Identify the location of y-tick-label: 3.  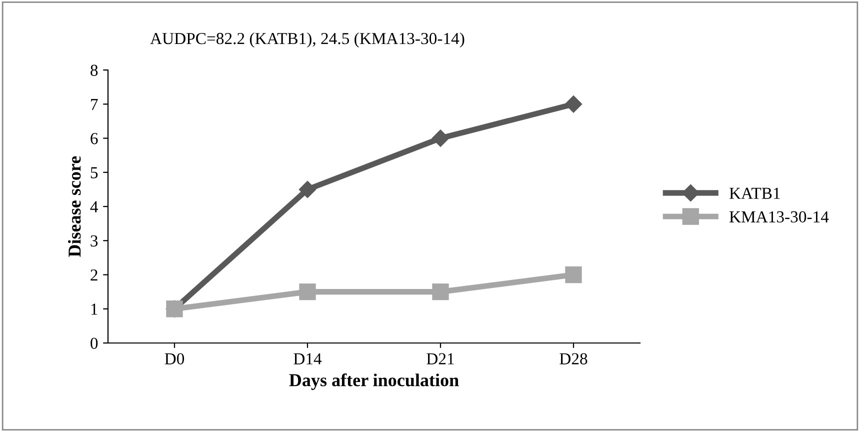
(94, 241).